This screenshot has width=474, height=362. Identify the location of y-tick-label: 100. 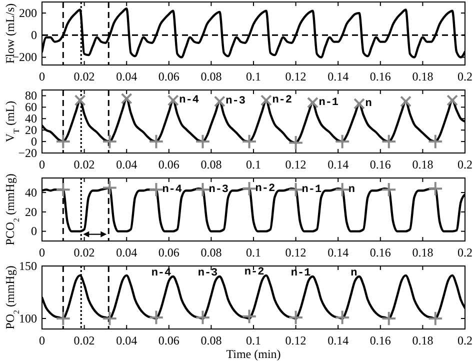
(28, 318).